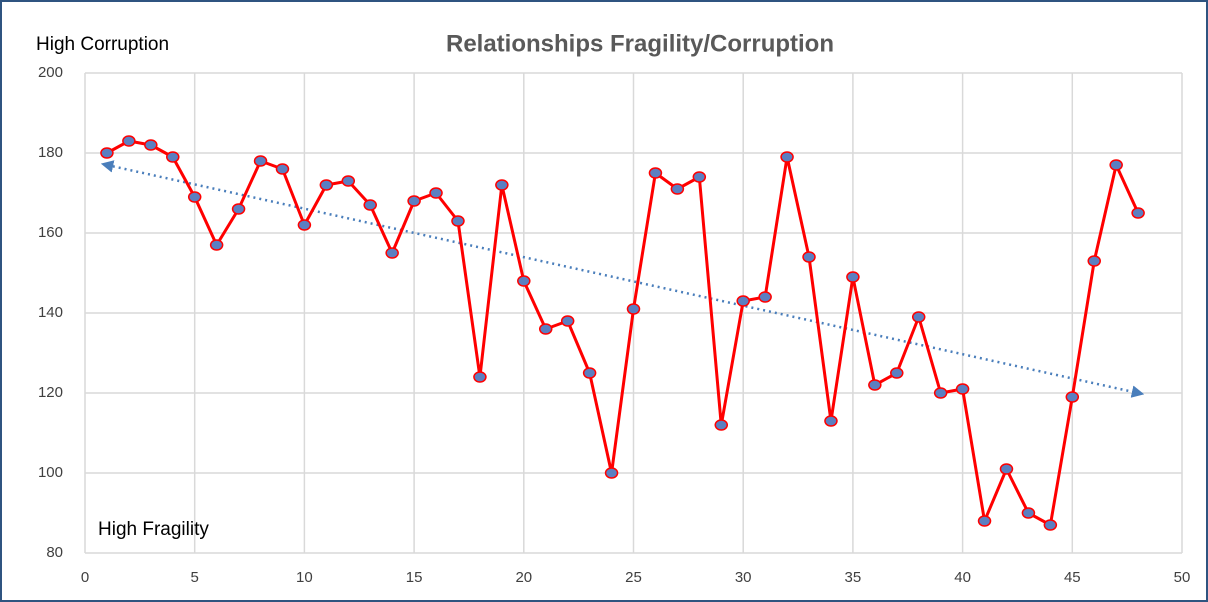  What do you see at coordinates (153, 529) in the screenshot?
I see `annotation: High Fragility` at bounding box center [153, 529].